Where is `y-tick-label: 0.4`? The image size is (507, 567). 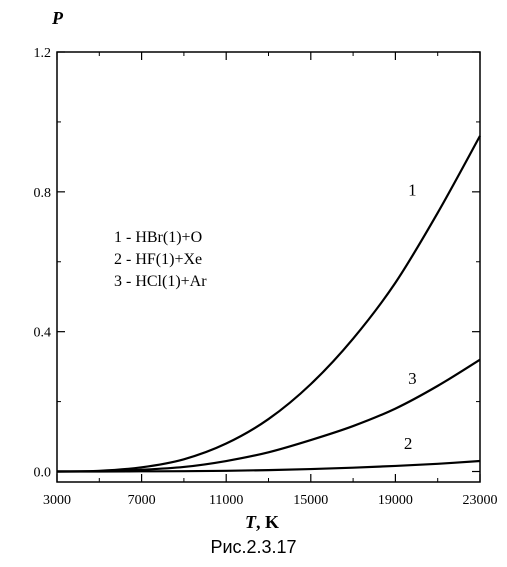
y-tick-label: 0.4 is located at coordinates (43, 333).